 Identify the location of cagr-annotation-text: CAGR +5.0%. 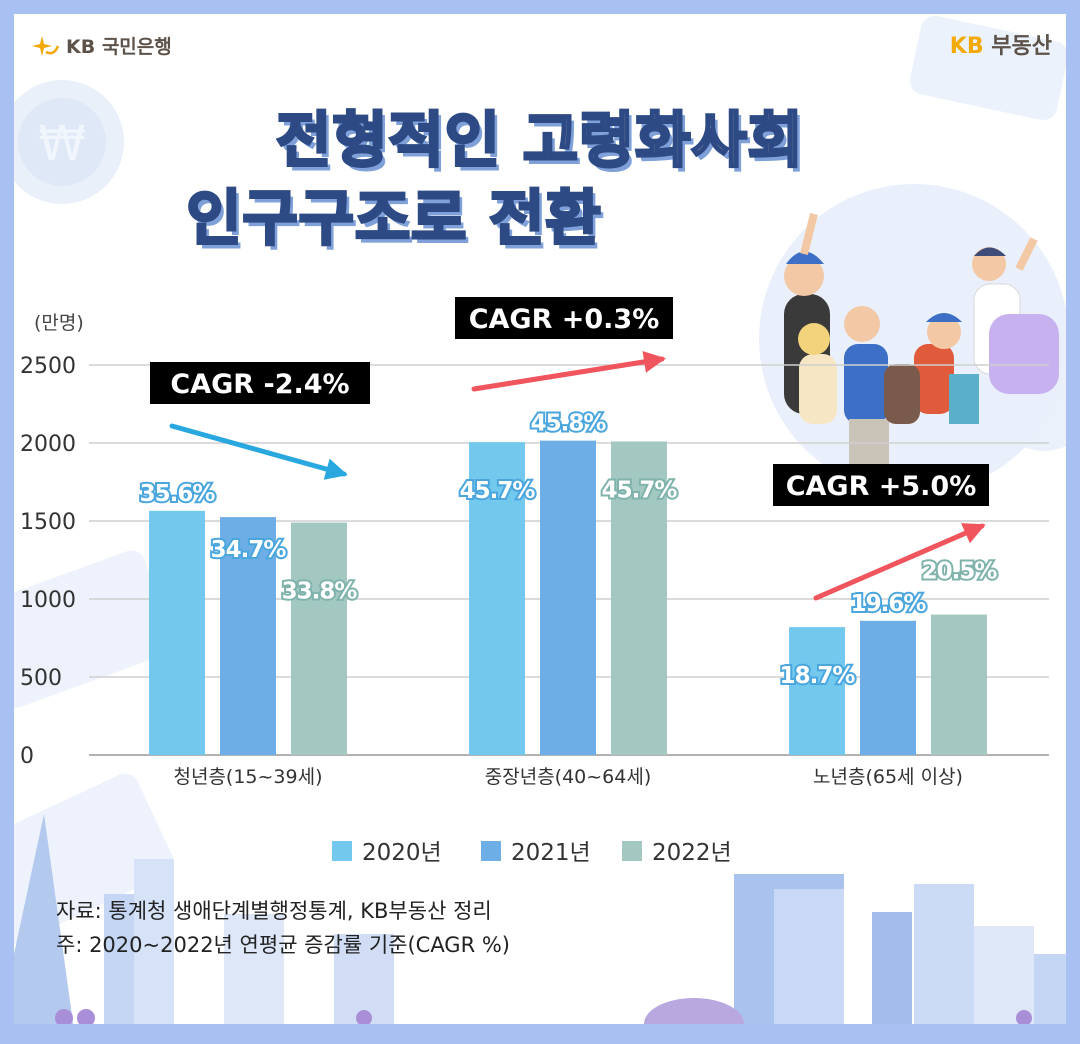
(881, 486).